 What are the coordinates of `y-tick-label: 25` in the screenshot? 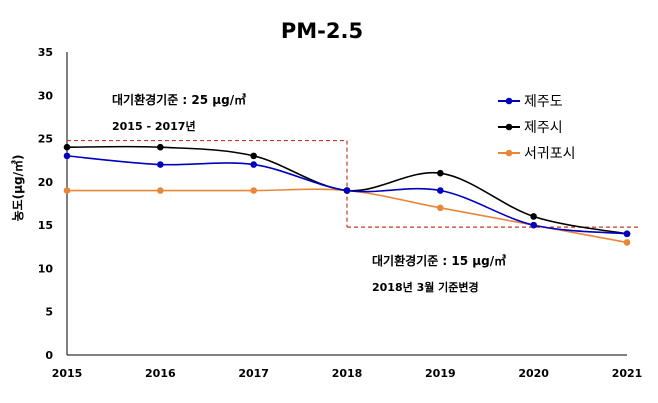 It's located at (45, 139).